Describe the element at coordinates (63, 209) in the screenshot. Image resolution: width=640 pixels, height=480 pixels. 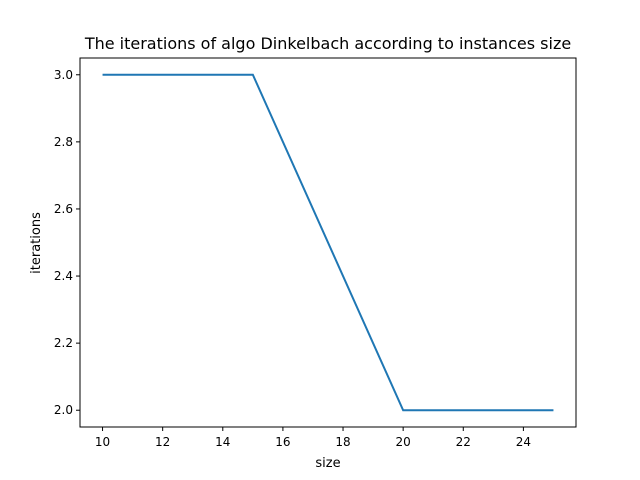
I see `y-tick-label: 2.6` at that location.